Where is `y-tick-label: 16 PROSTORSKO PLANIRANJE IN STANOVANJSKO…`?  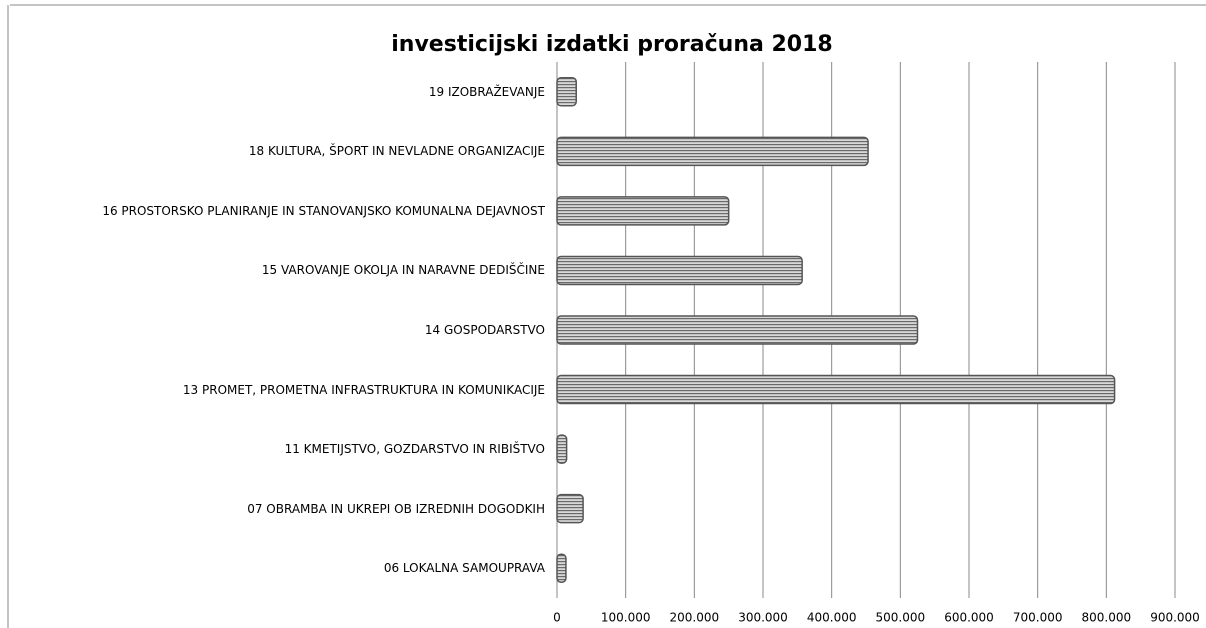
y-tick-label: 16 PROSTORSKO PLANIRANJE IN STANOVANJSKO… is located at coordinates (323, 210).